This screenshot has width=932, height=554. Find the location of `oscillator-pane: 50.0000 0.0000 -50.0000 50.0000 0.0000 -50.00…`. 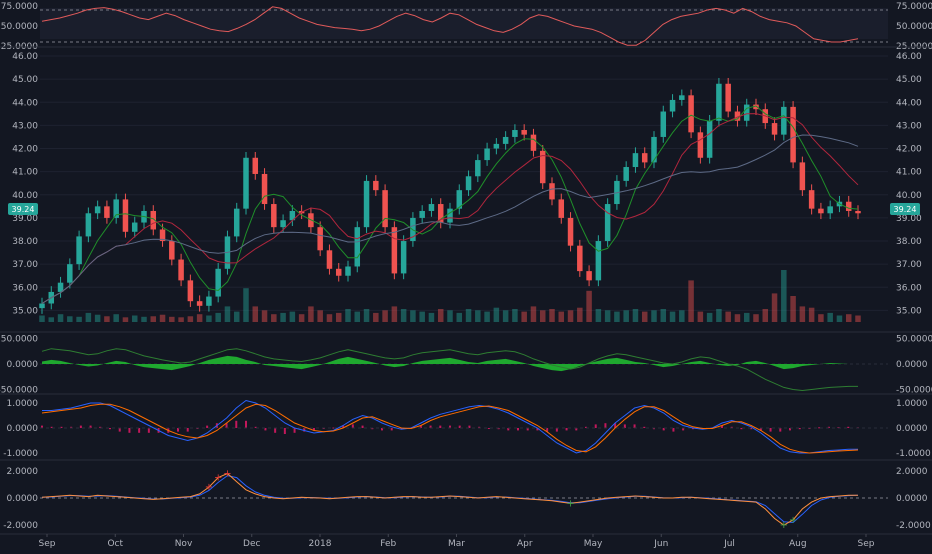

oscillator-pane: 50.0000 0.0000 -50.0000 50.0000 0.0000 -50.00… is located at coordinates (466, 365).